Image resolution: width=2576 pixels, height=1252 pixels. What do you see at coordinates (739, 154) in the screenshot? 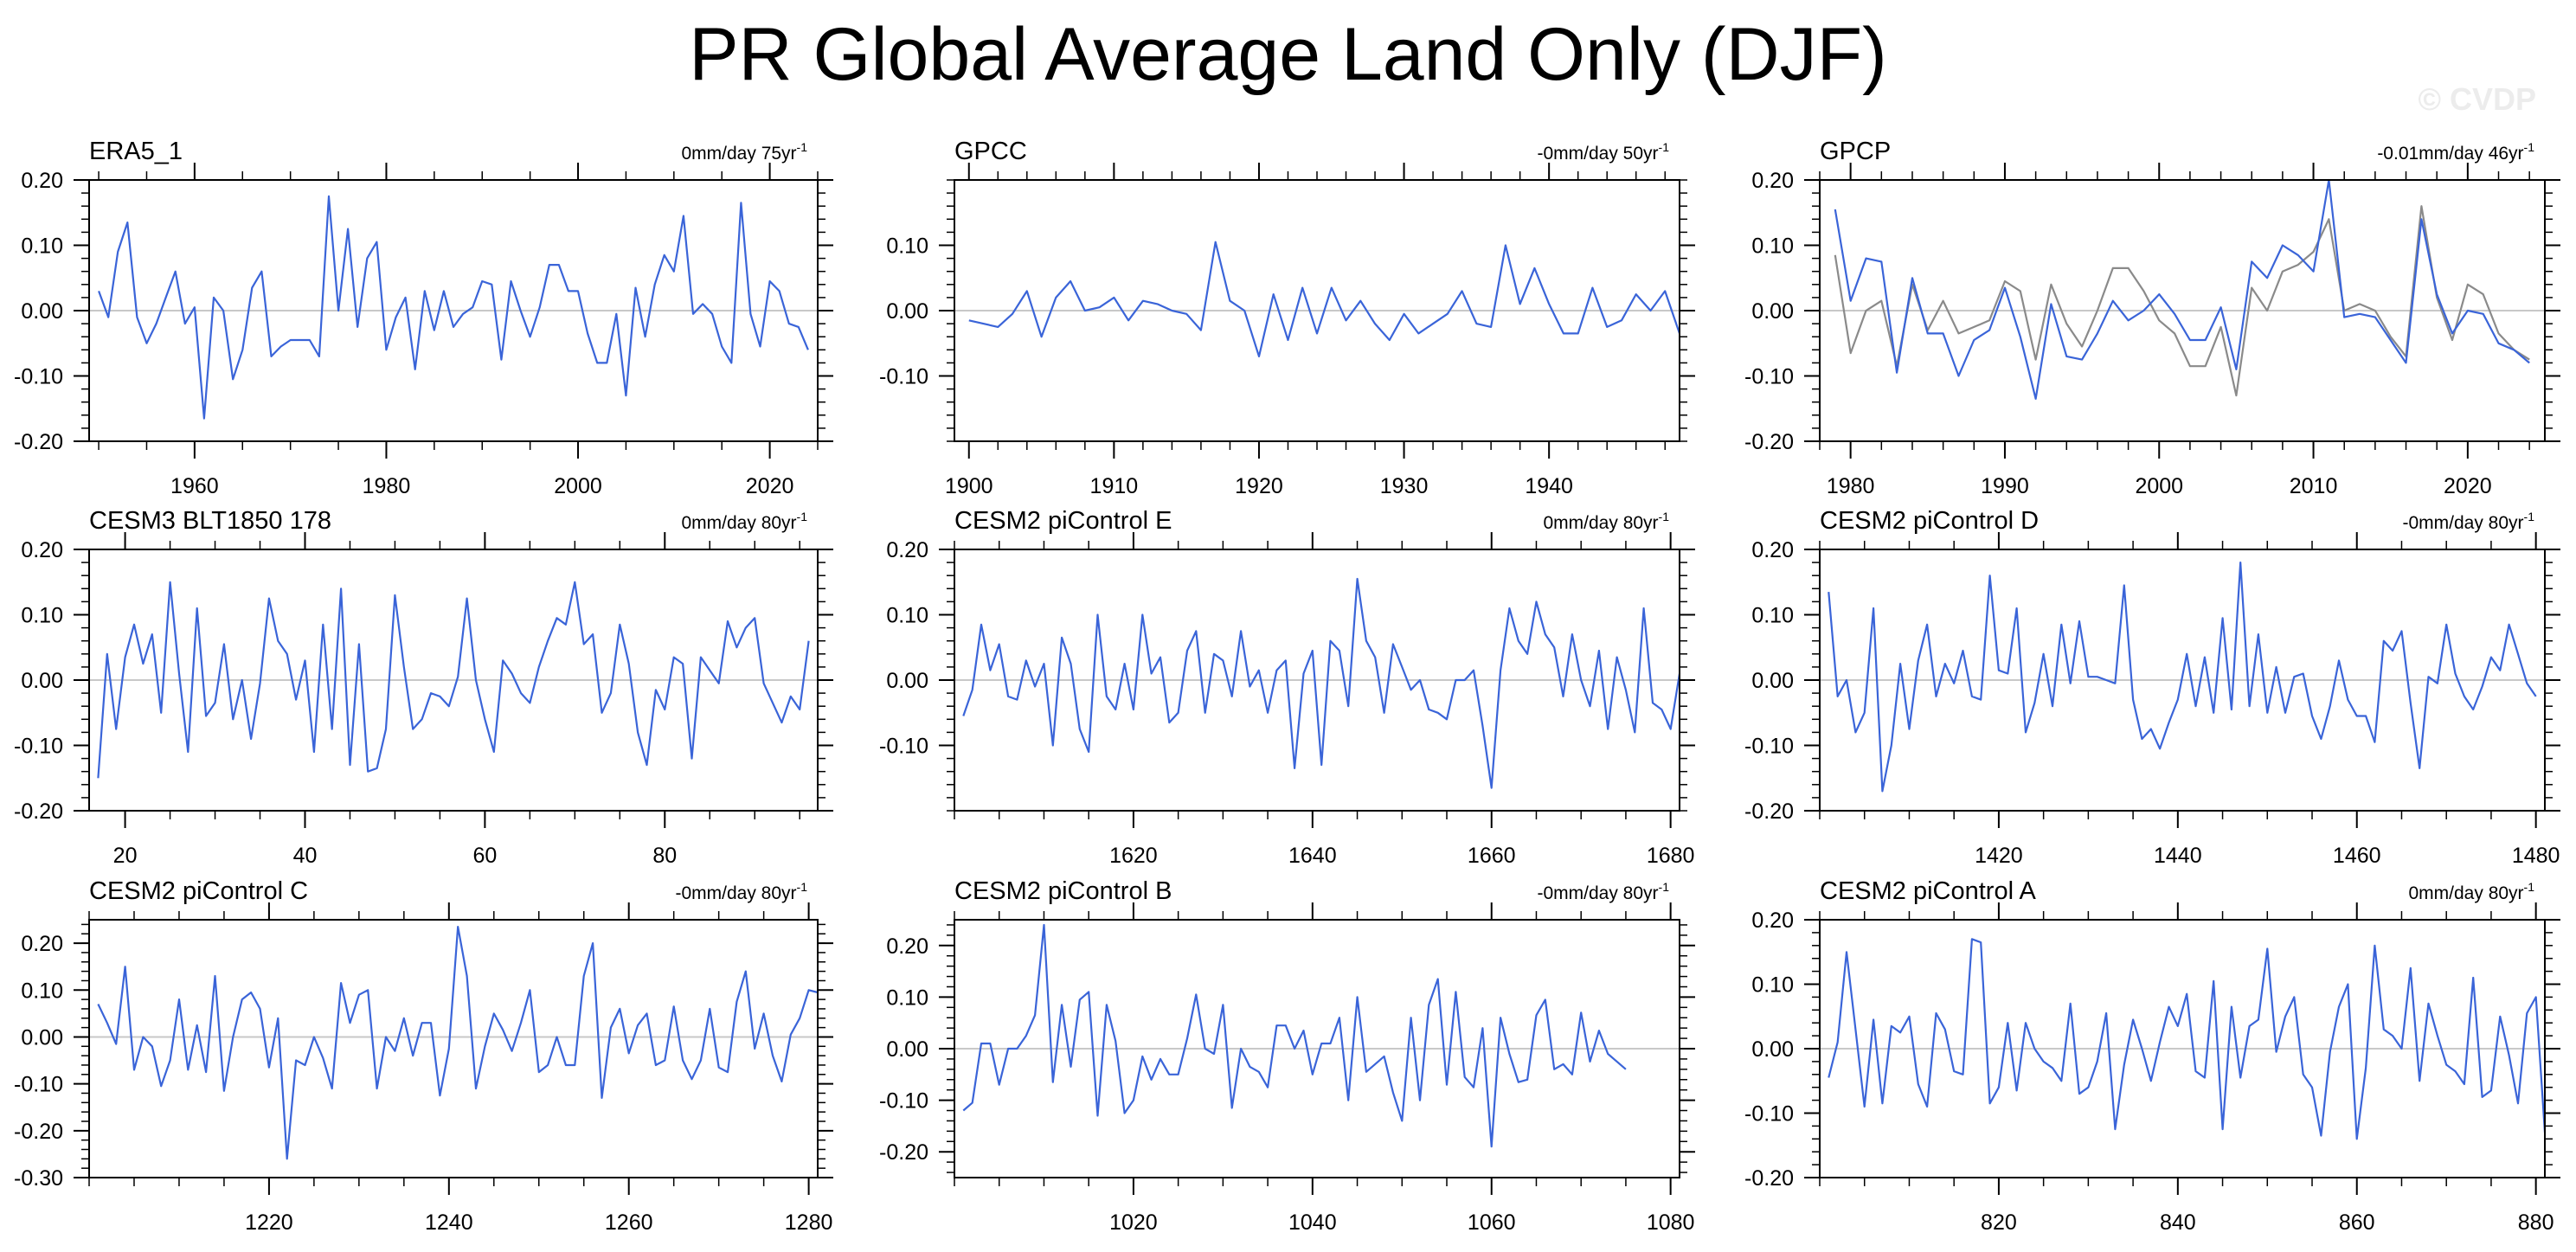
I see `trend-text: 0mm/day 75yr` at bounding box center [739, 154].